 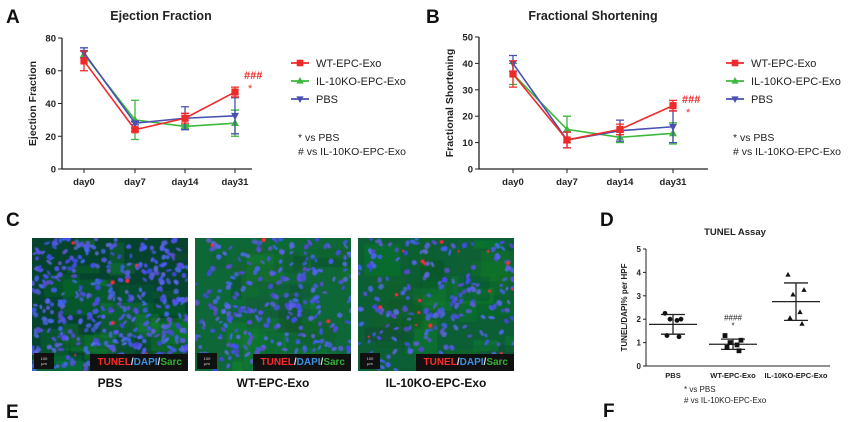 What do you see at coordinates (783, 64) in the screenshot?
I see `legend-label-wt: WT-EPC-Exo` at bounding box center [783, 64].